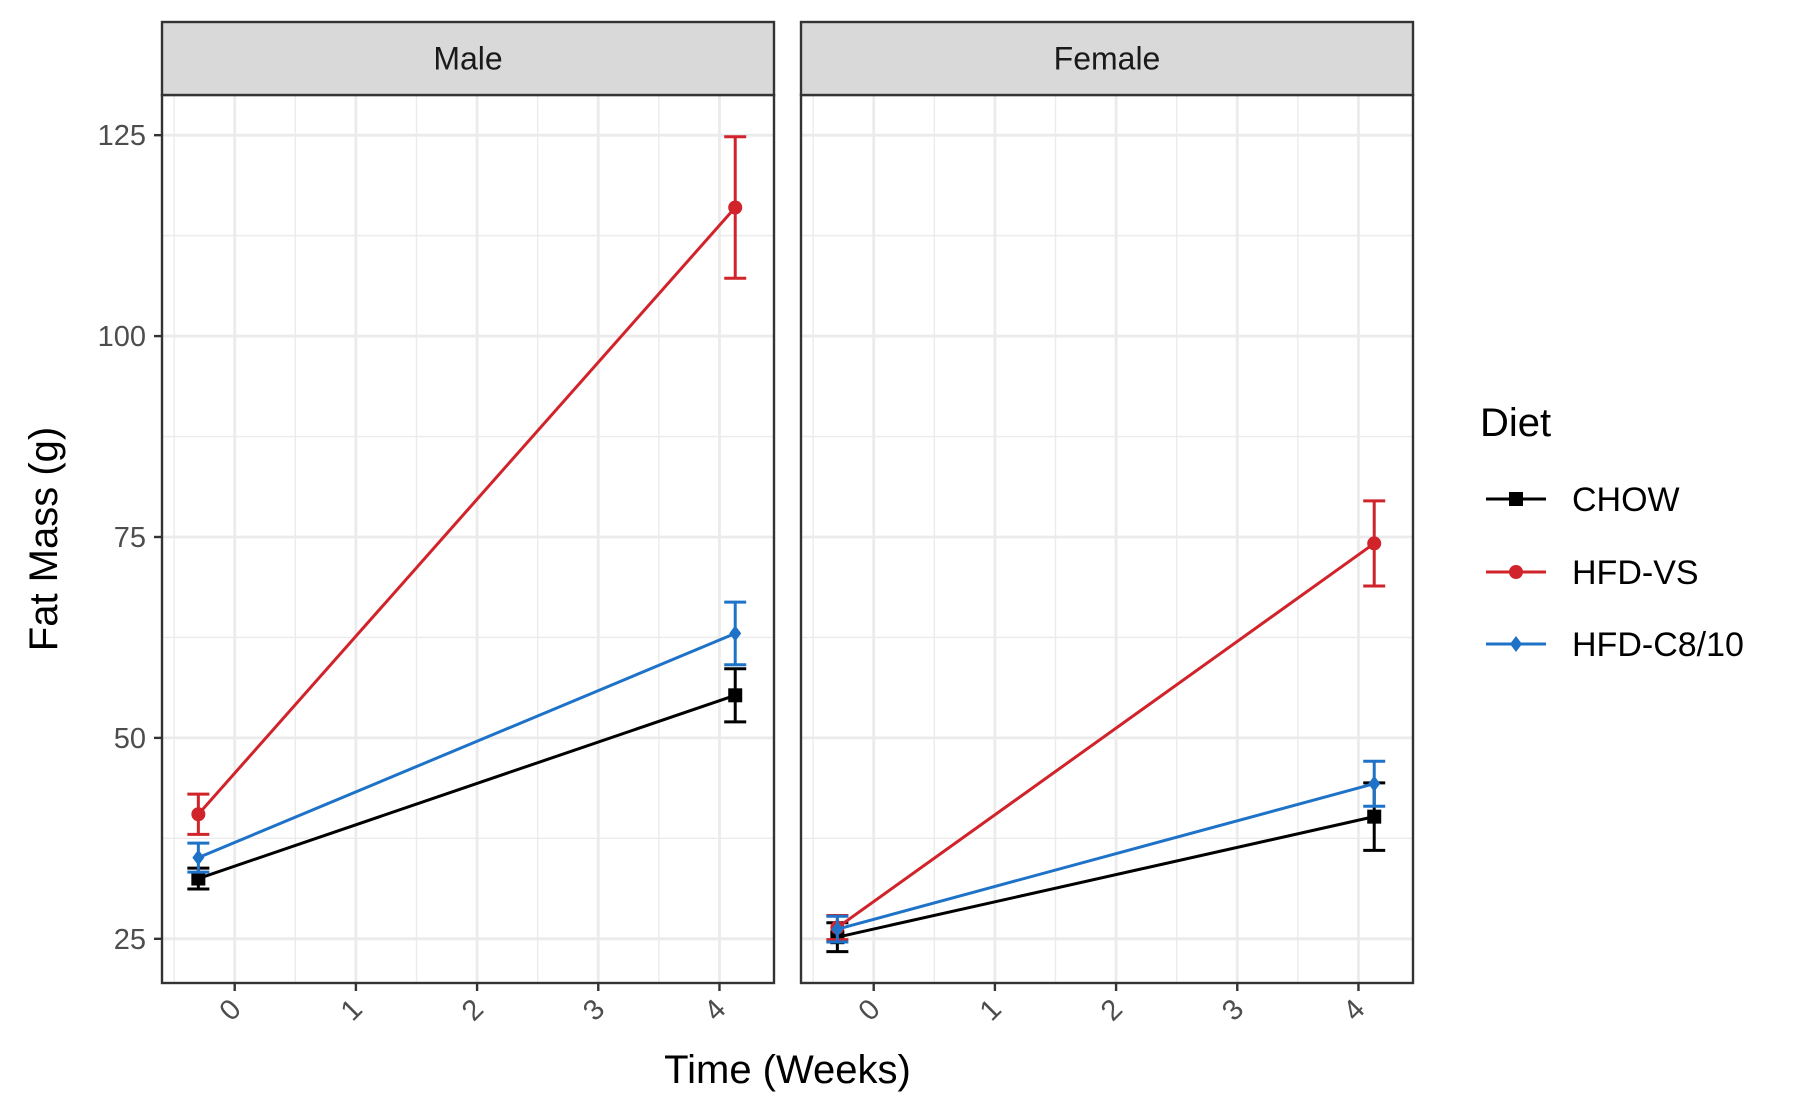 This screenshot has height=1112, width=1800. I want to click on legend-key-circle, so click(1516, 572).